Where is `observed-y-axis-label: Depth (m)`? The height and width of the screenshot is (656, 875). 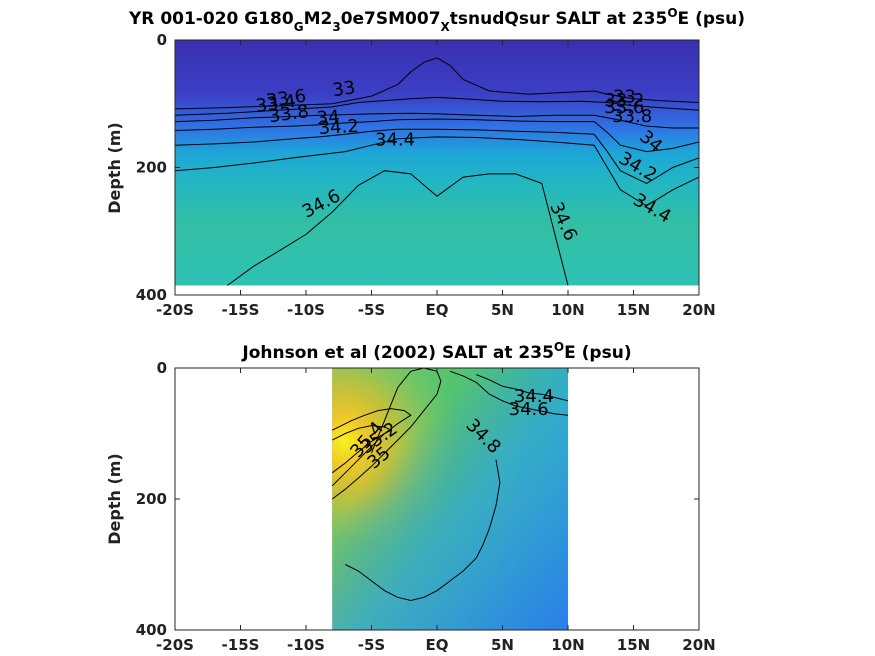 observed-y-axis-label: Depth (m) is located at coordinates (114, 499).